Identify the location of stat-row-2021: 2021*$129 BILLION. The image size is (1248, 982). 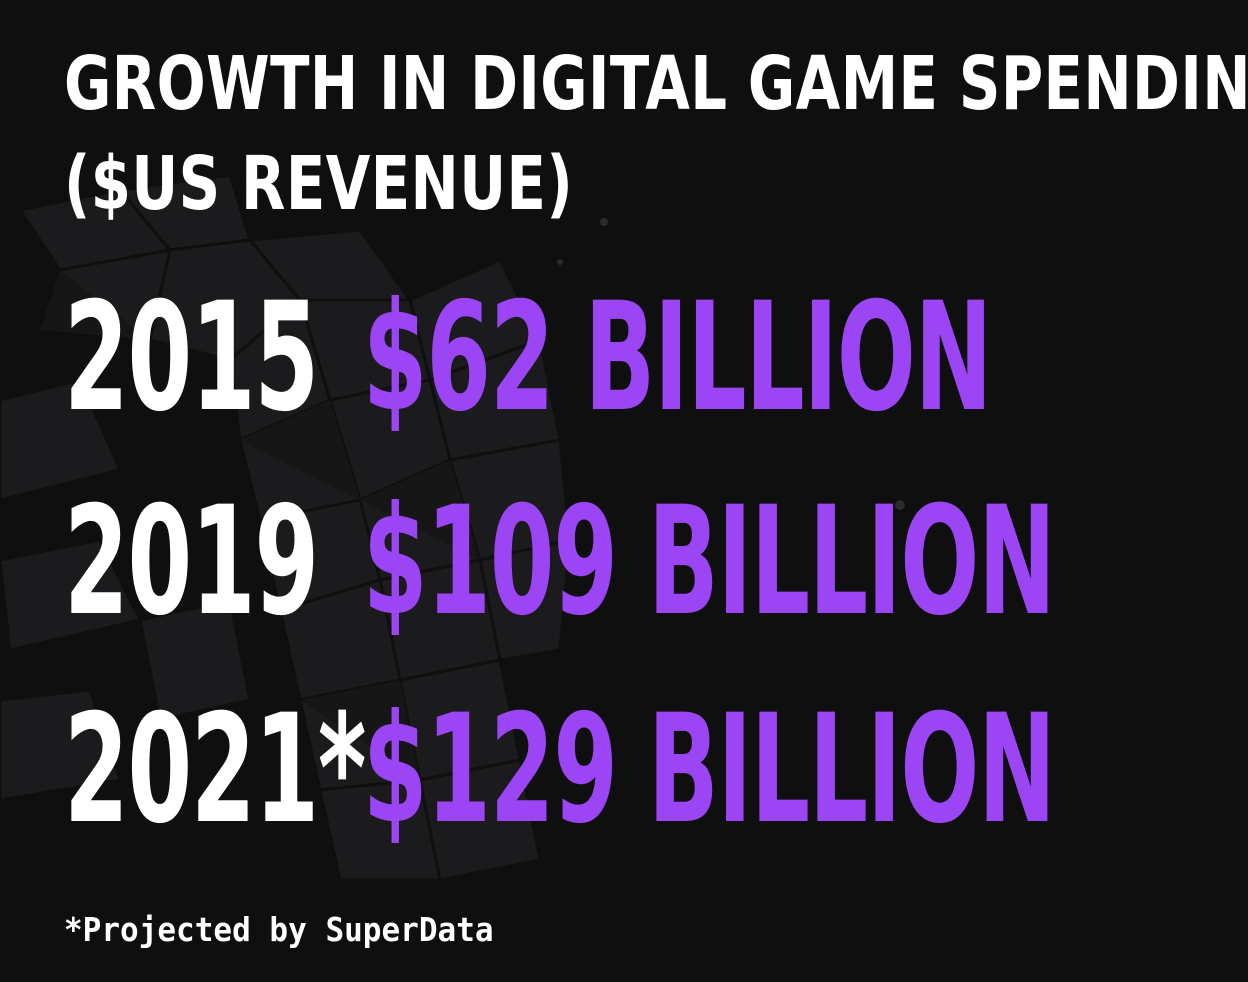
(560, 770).